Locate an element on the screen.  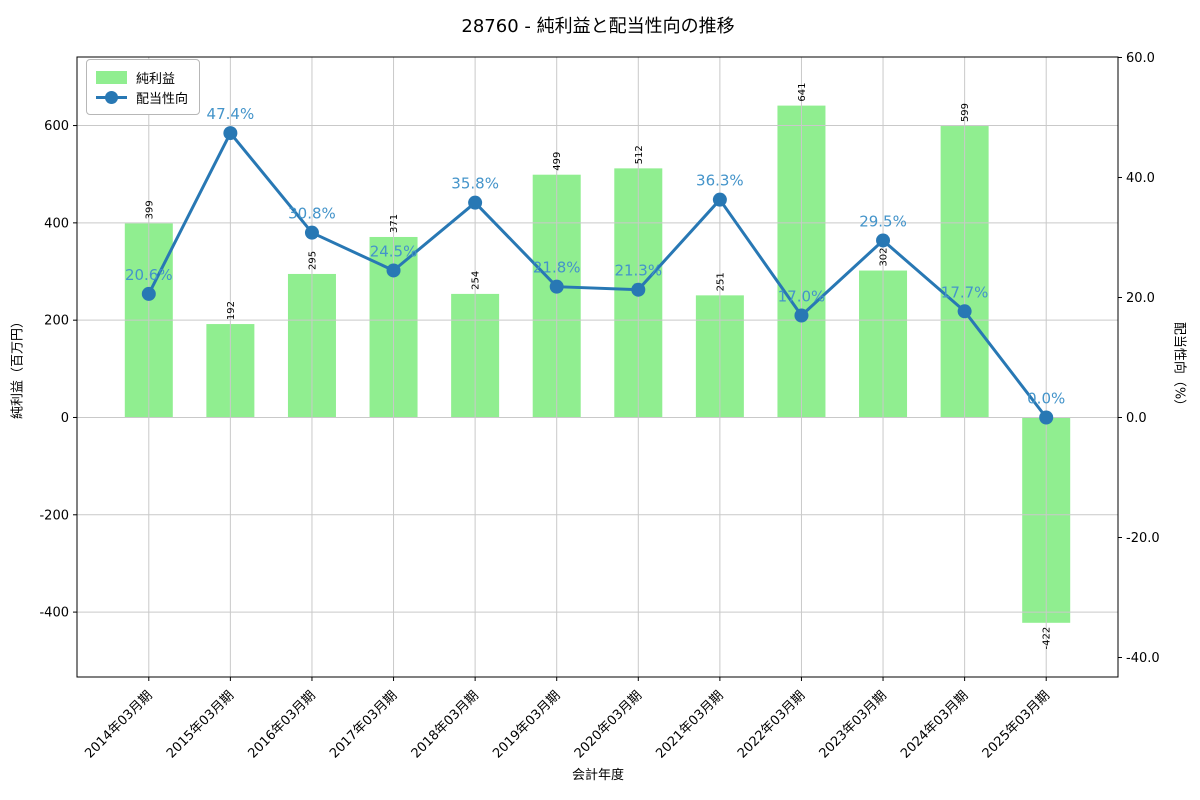
percent-label: 29.5% is located at coordinates (883, 221).